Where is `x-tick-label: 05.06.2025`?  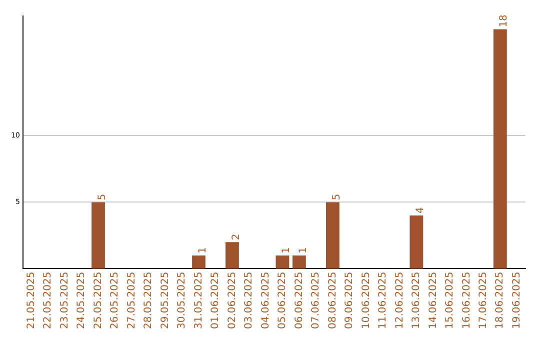
x-tick-label: 05.06.2025 is located at coordinates (282, 301).